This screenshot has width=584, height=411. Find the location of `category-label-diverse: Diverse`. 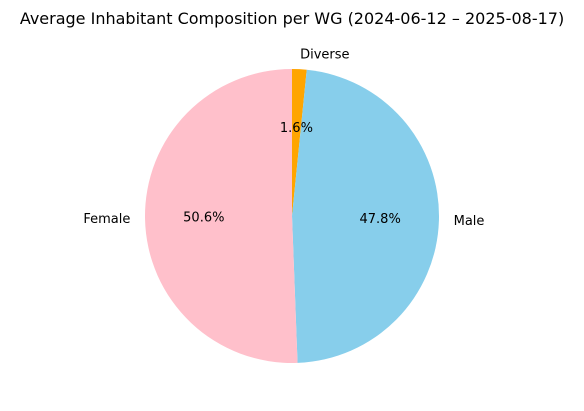

category-label-diverse: Diverse is located at coordinates (324, 55).